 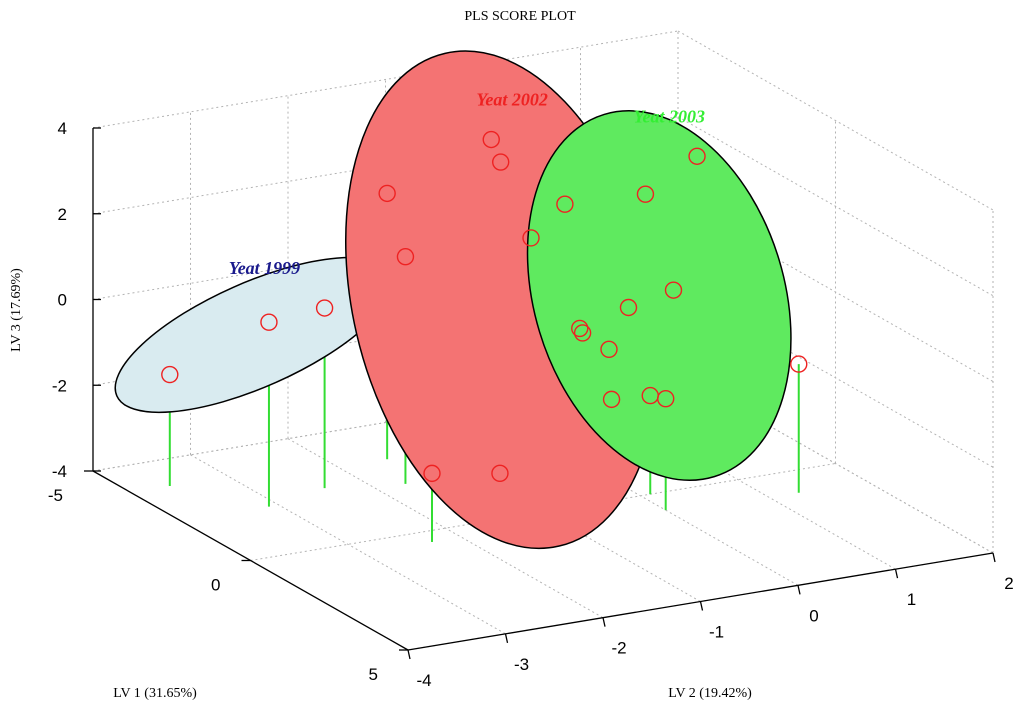 I want to click on group-label: Yeat 2002, so click(x=512, y=100).